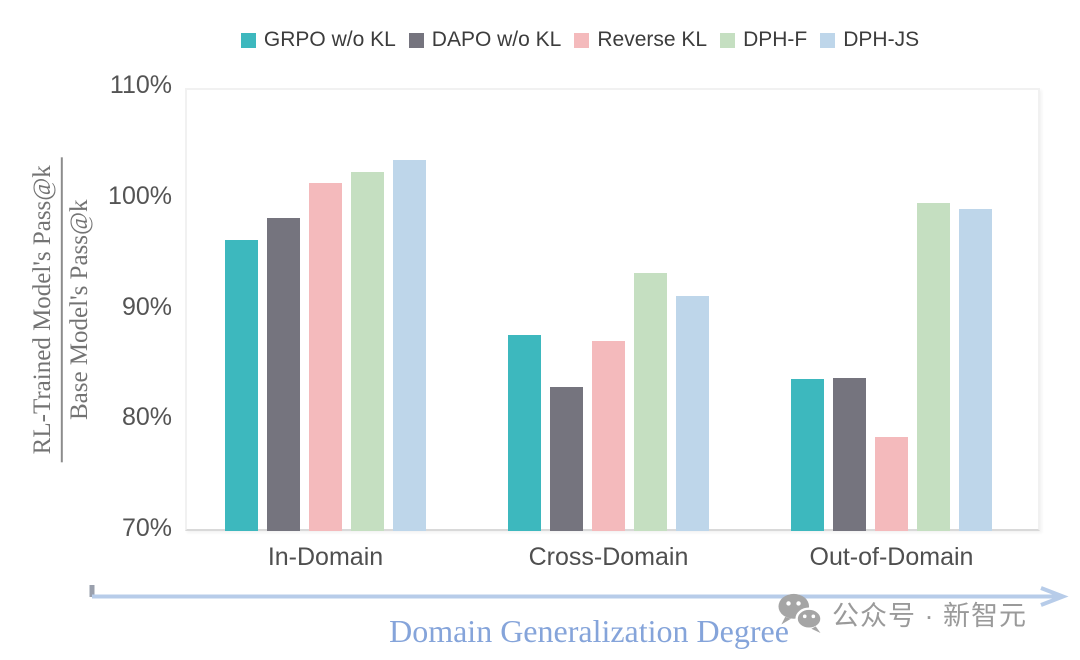 The image size is (1080, 660). What do you see at coordinates (929, 615) in the screenshot?
I see `watermark-text: 公众号 · 新智元` at bounding box center [929, 615].